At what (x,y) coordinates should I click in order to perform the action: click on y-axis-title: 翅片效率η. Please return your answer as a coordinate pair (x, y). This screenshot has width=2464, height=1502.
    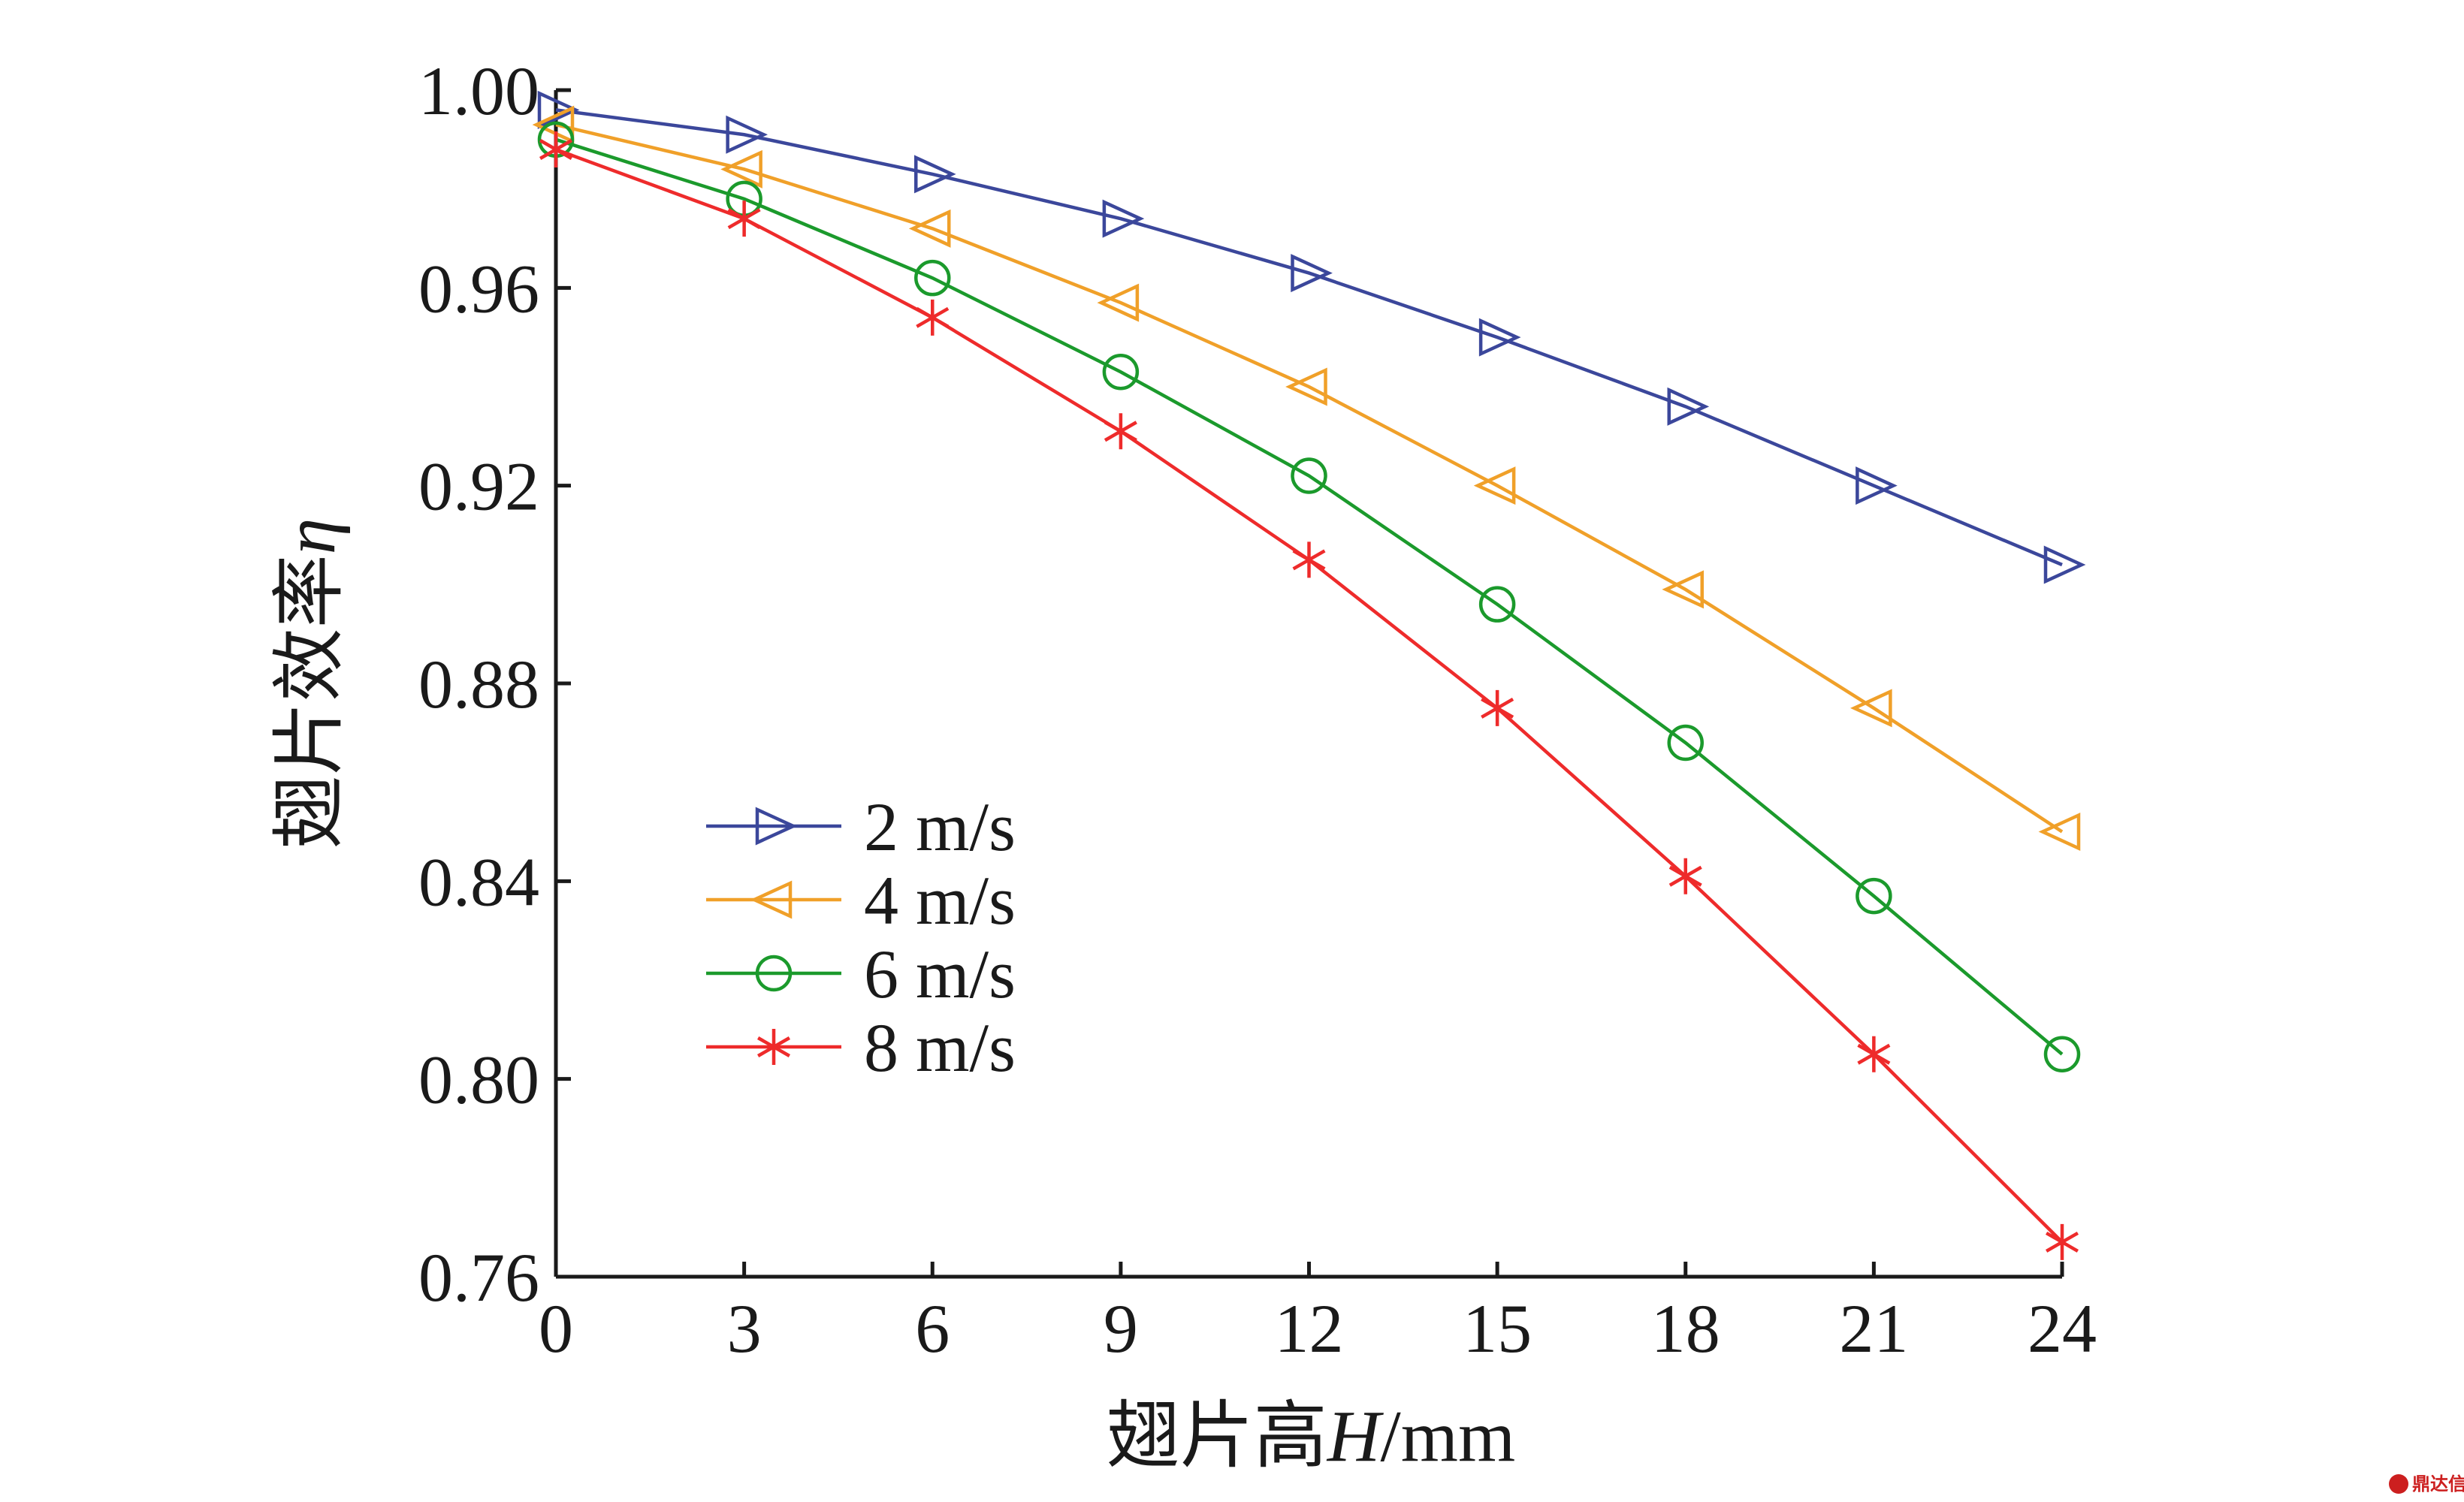
    Looking at the image, I should click on (310, 683).